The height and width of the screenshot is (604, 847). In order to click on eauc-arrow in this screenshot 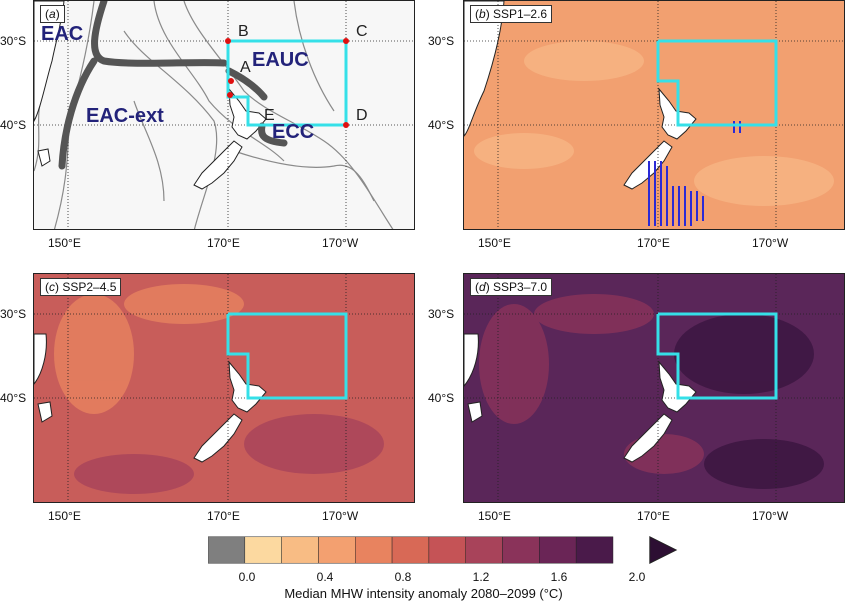, I will do `click(159, 34)`.